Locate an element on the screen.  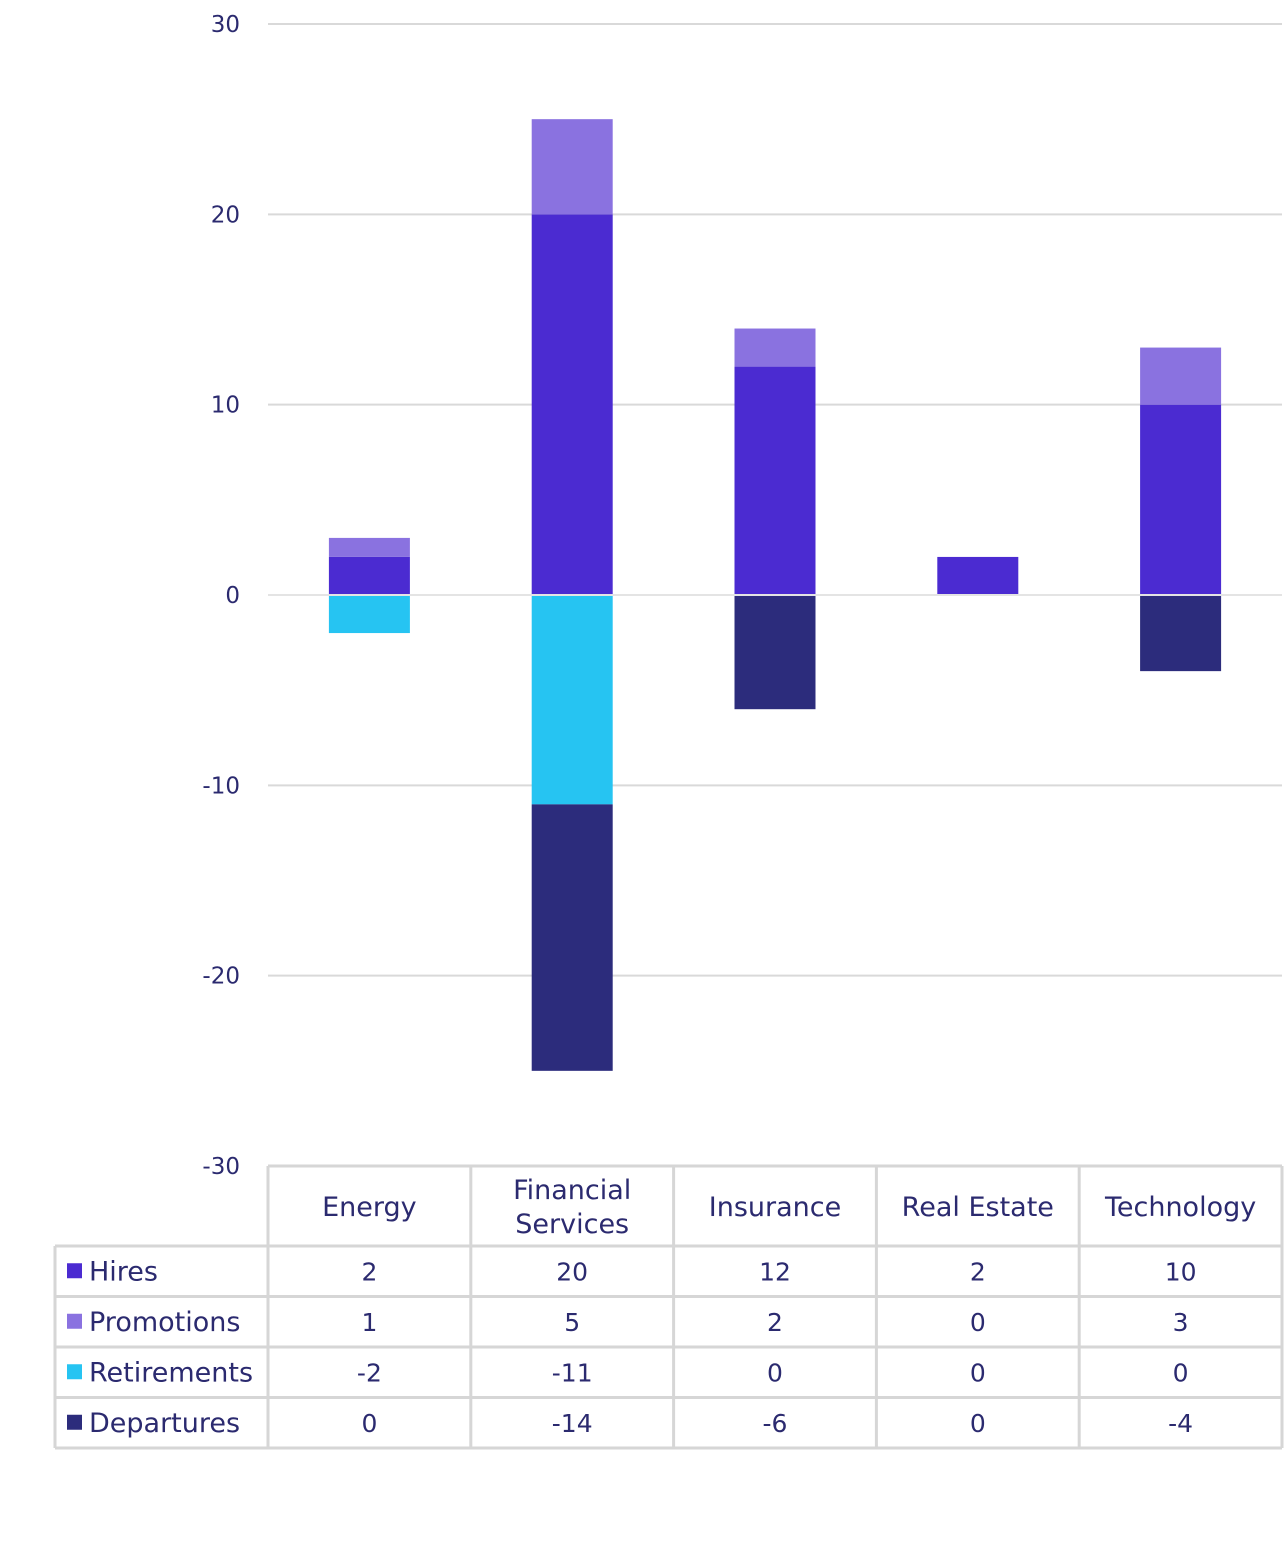
y-tick-label: 10 is located at coordinates (225, 406).